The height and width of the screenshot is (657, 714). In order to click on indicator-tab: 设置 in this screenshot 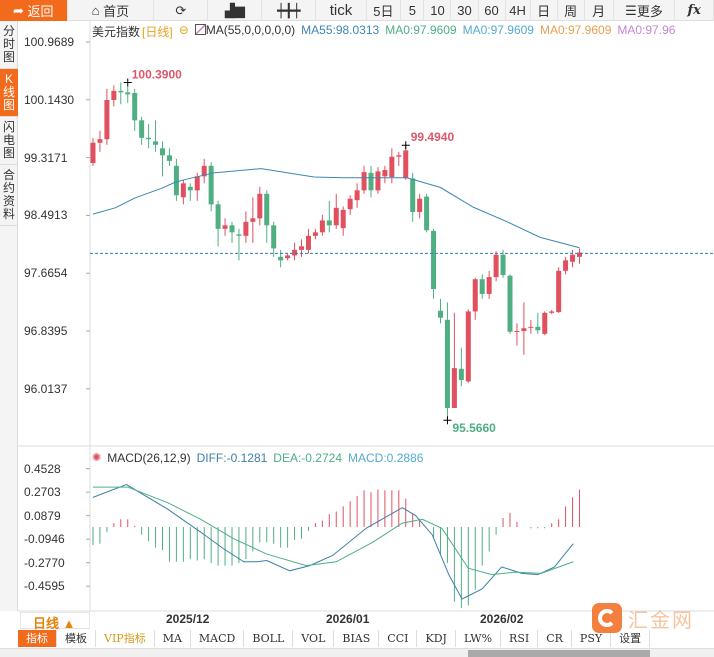, I will do `click(631, 638)`.